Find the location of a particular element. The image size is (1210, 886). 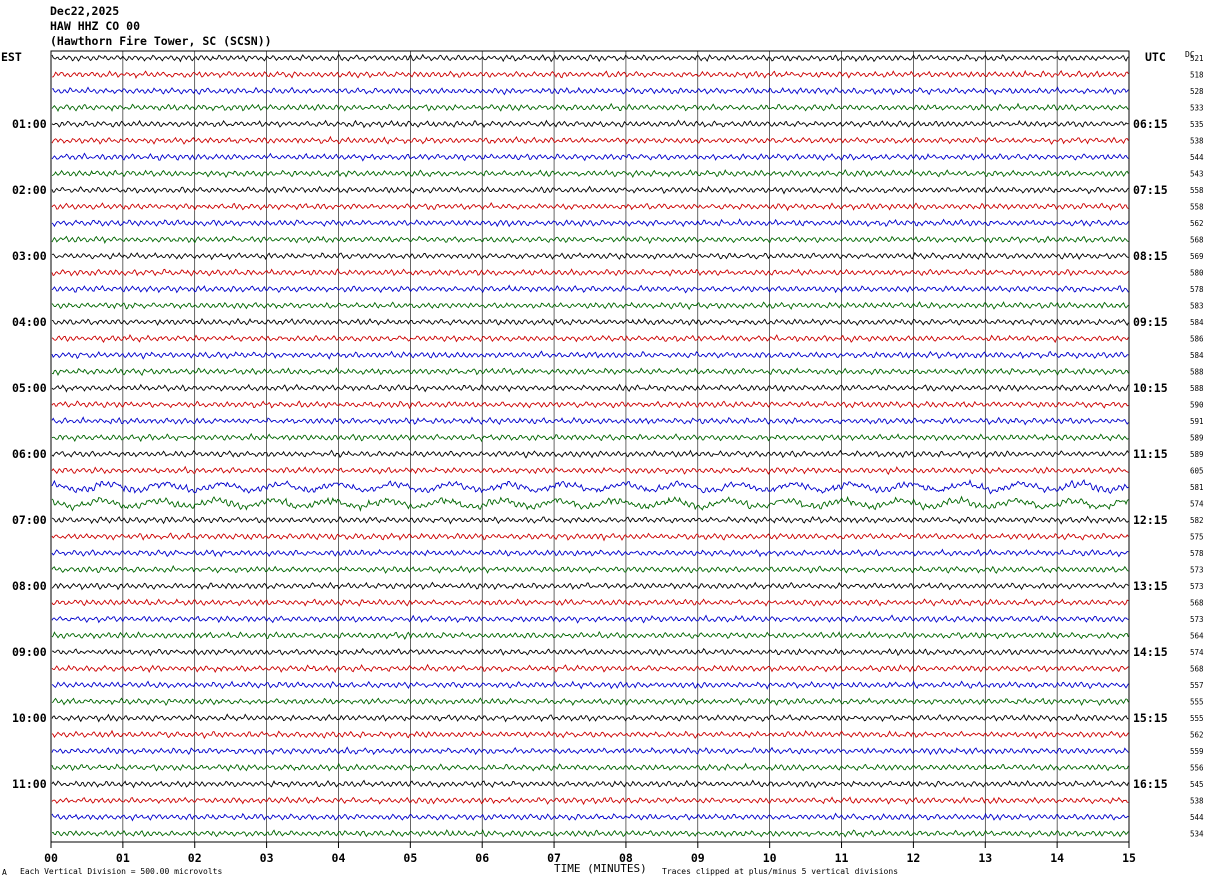

utc-hour-label: 15:15 is located at coordinates (1150, 718).